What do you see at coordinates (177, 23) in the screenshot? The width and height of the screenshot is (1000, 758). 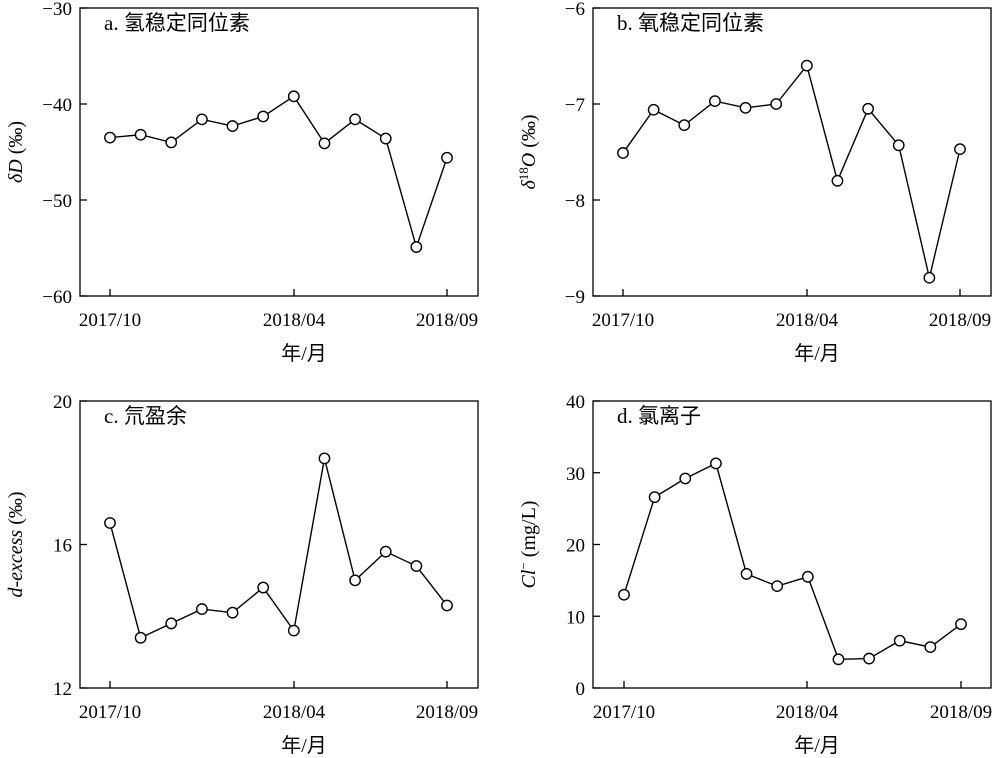 I see `panel-title: a. 氢稳定同位素` at bounding box center [177, 23].